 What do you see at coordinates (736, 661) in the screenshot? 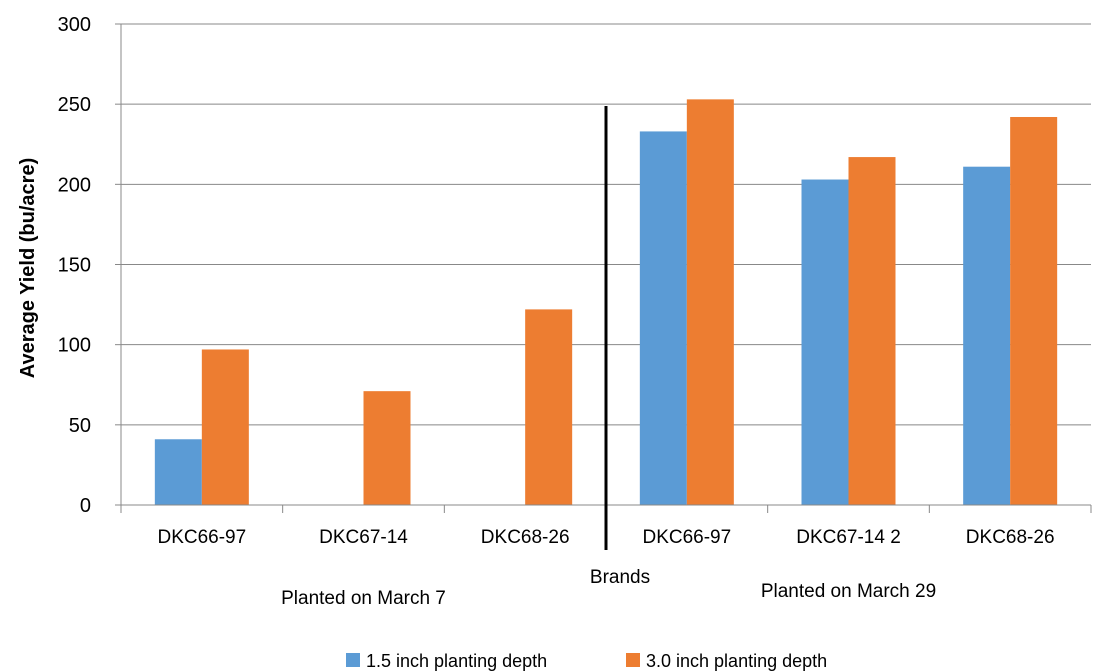
I see `legend-label: 3.0 inch planting depth` at bounding box center [736, 661].